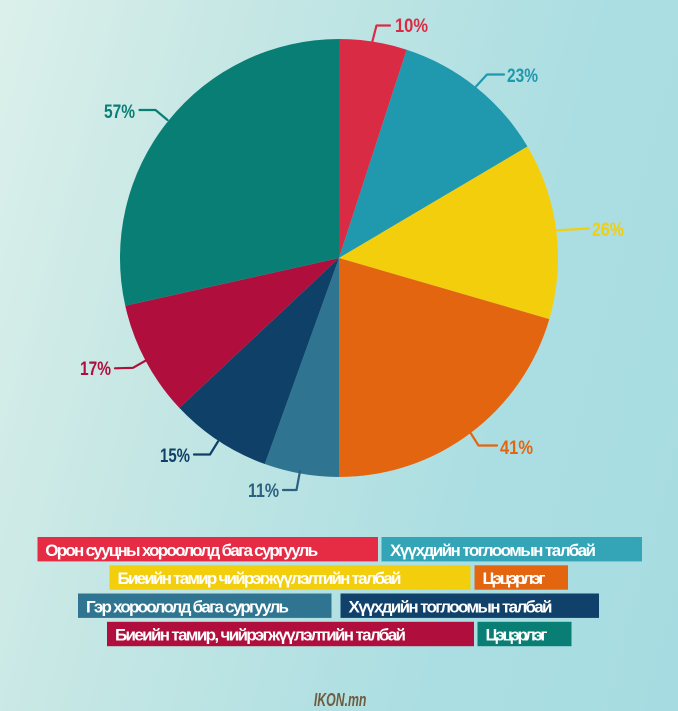 This screenshot has width=678, height=711. What do you see at coordinates (187, 606) in the screenshot?
I see `svg-text: Гэр хороололд бага сургууль` at bounding box center [187, 606].